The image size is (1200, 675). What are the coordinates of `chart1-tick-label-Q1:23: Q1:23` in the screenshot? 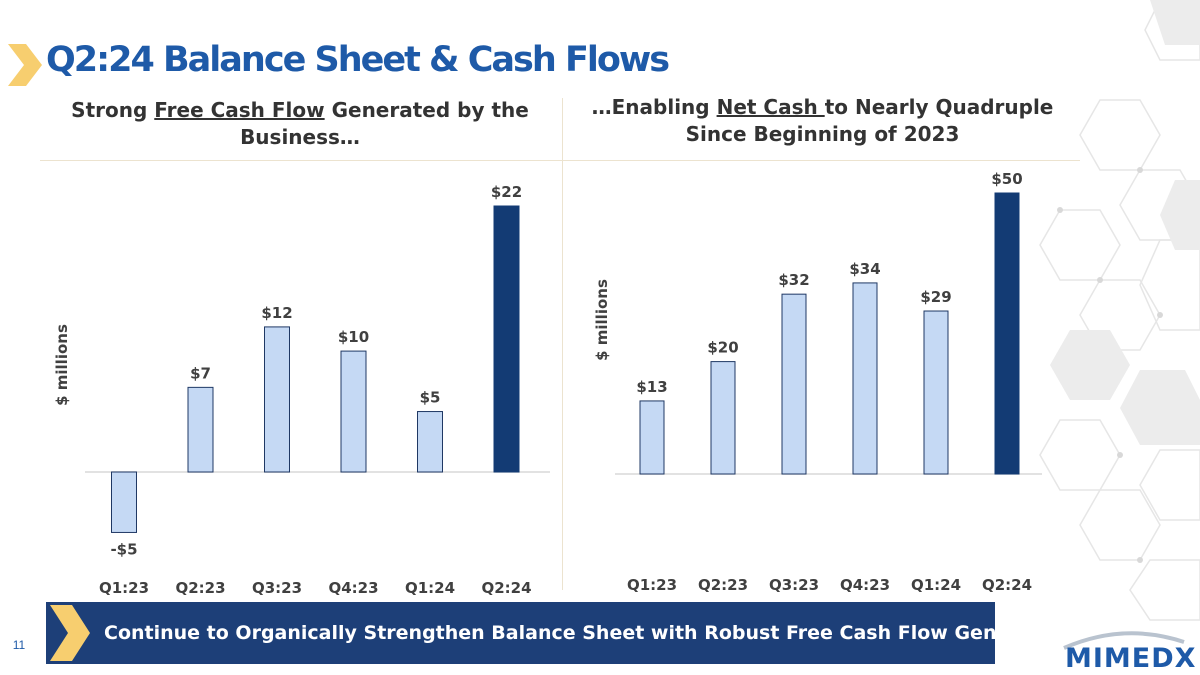 It's located at (652, 585).